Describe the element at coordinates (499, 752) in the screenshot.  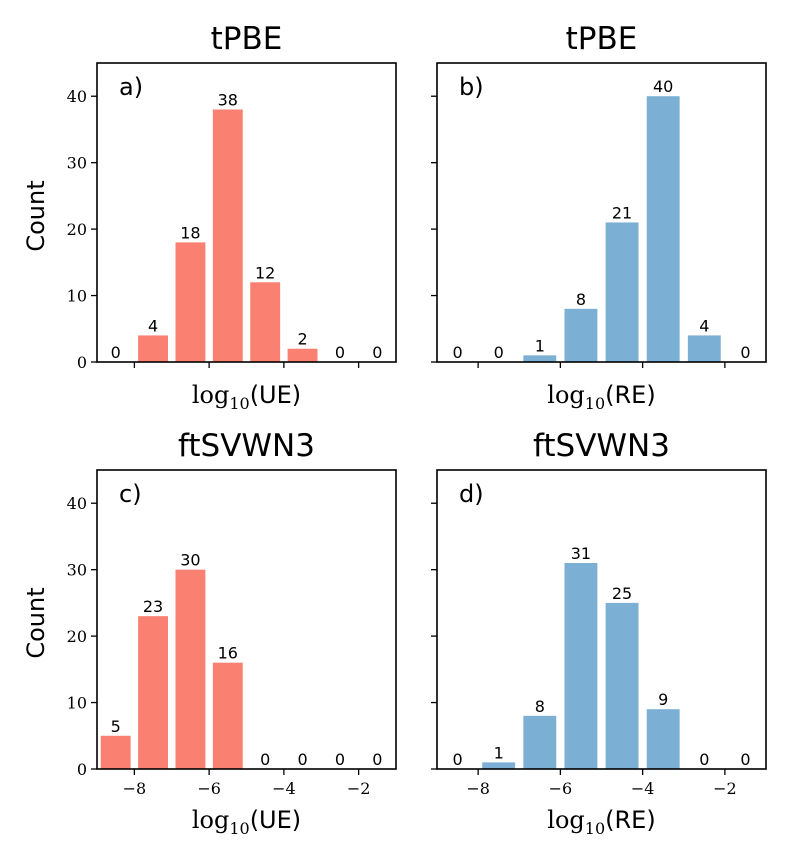
I see `panel-d-bar-label-2: 1` at that location.